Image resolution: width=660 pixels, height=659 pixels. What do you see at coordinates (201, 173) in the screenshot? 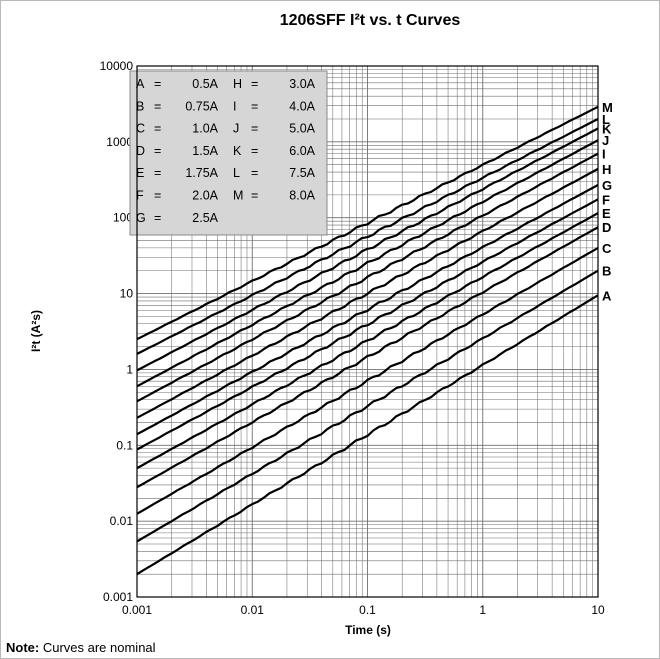
I see `legend-value: 1.75A` at bounding box center [201, 173].